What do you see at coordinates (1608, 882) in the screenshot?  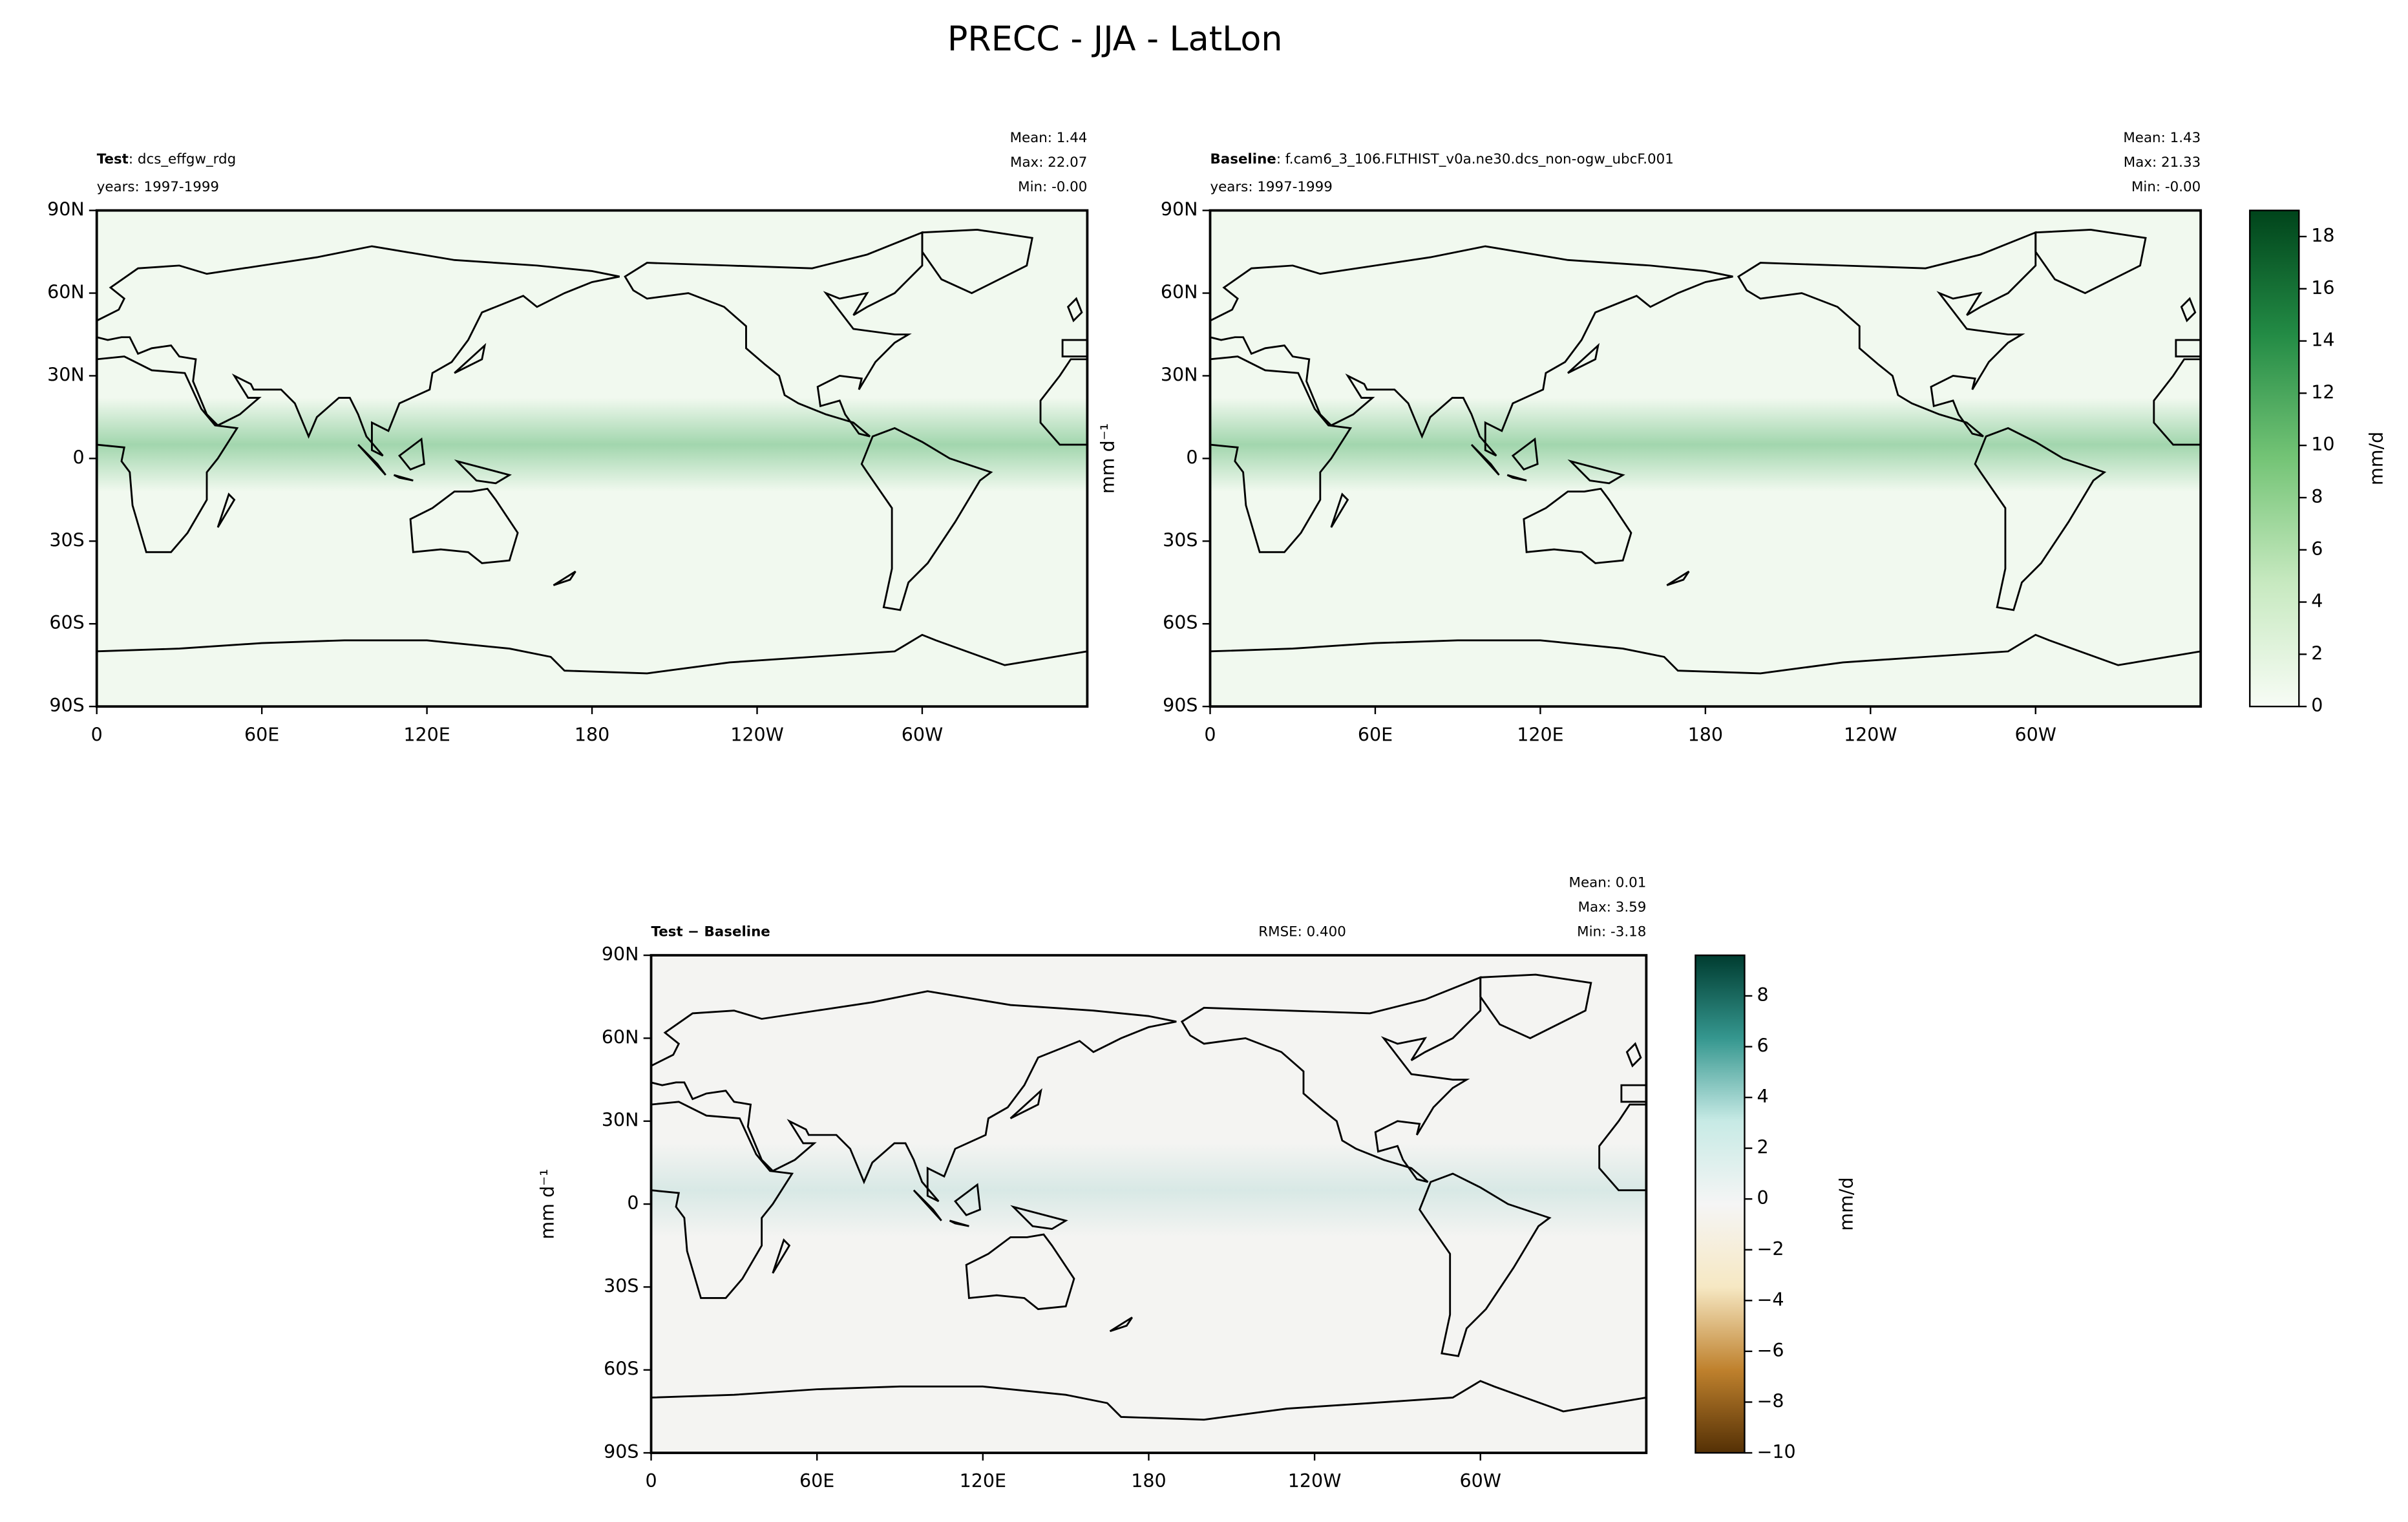 I see `panel-stat: Mean: 0.01` at bounding box center [1608, 882].